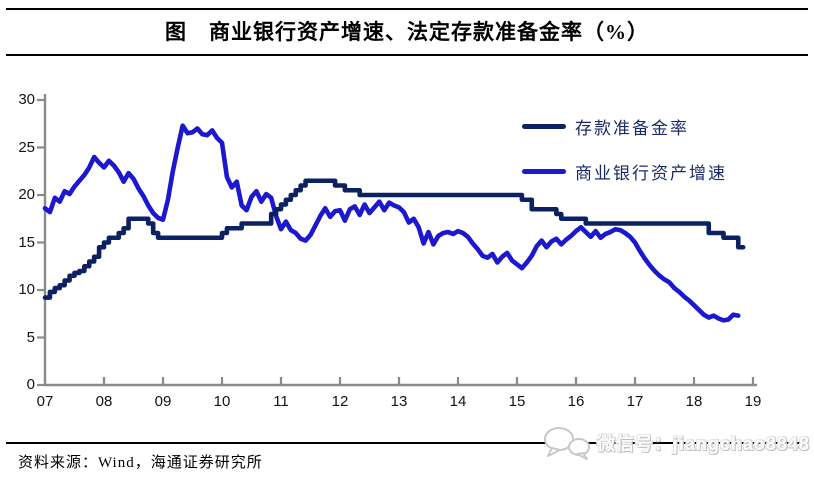 The width and height of the screenshot is (814, 483). What do you see at coordinates (544, 171) in the screenshot?
I see `asset-growth-line-swatch` at bounding box center [544, 171].